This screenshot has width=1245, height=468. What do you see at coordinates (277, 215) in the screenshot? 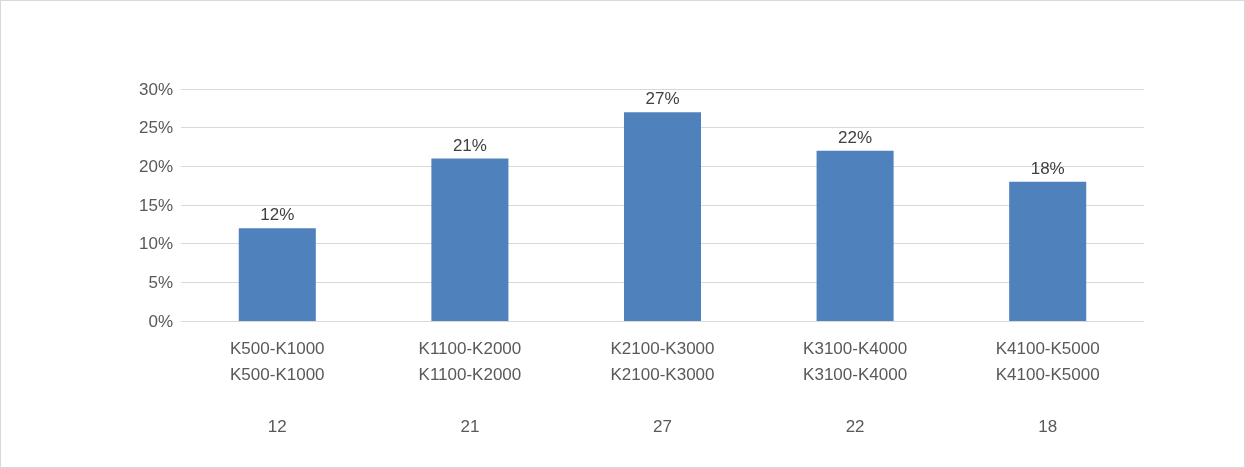
I see `data-label: 12%` at bounding box center [277, 215].